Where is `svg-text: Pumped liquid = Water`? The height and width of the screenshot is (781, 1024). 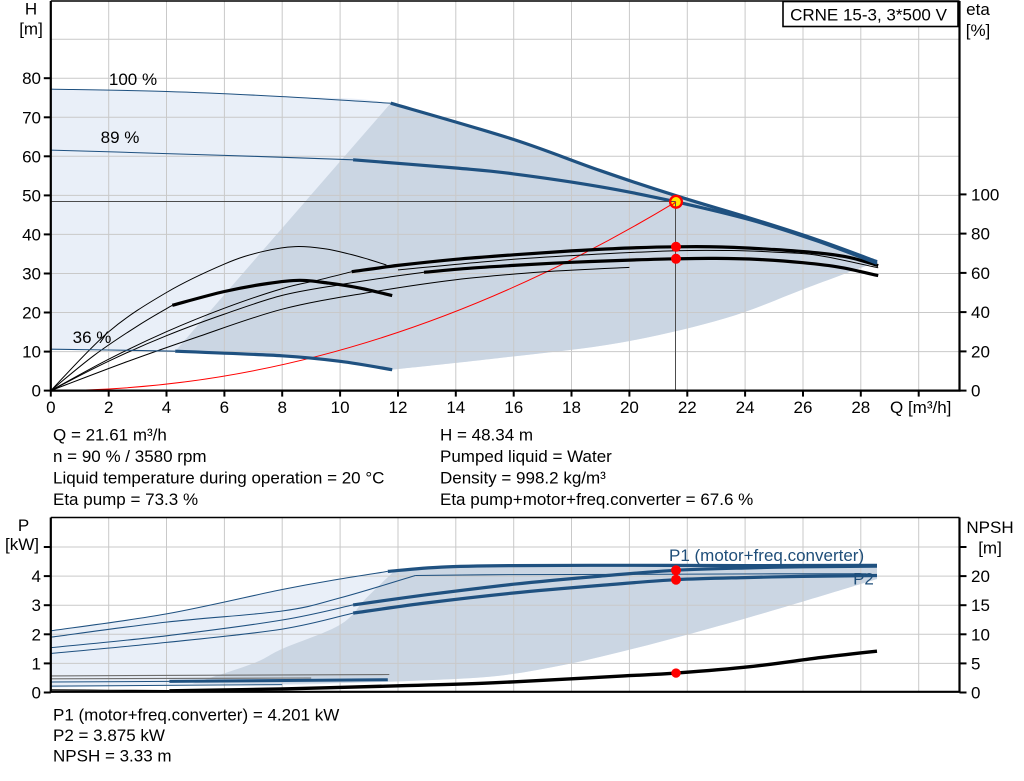 svg-text: Pumped liquid = Water is located at coordinates (526, 456).